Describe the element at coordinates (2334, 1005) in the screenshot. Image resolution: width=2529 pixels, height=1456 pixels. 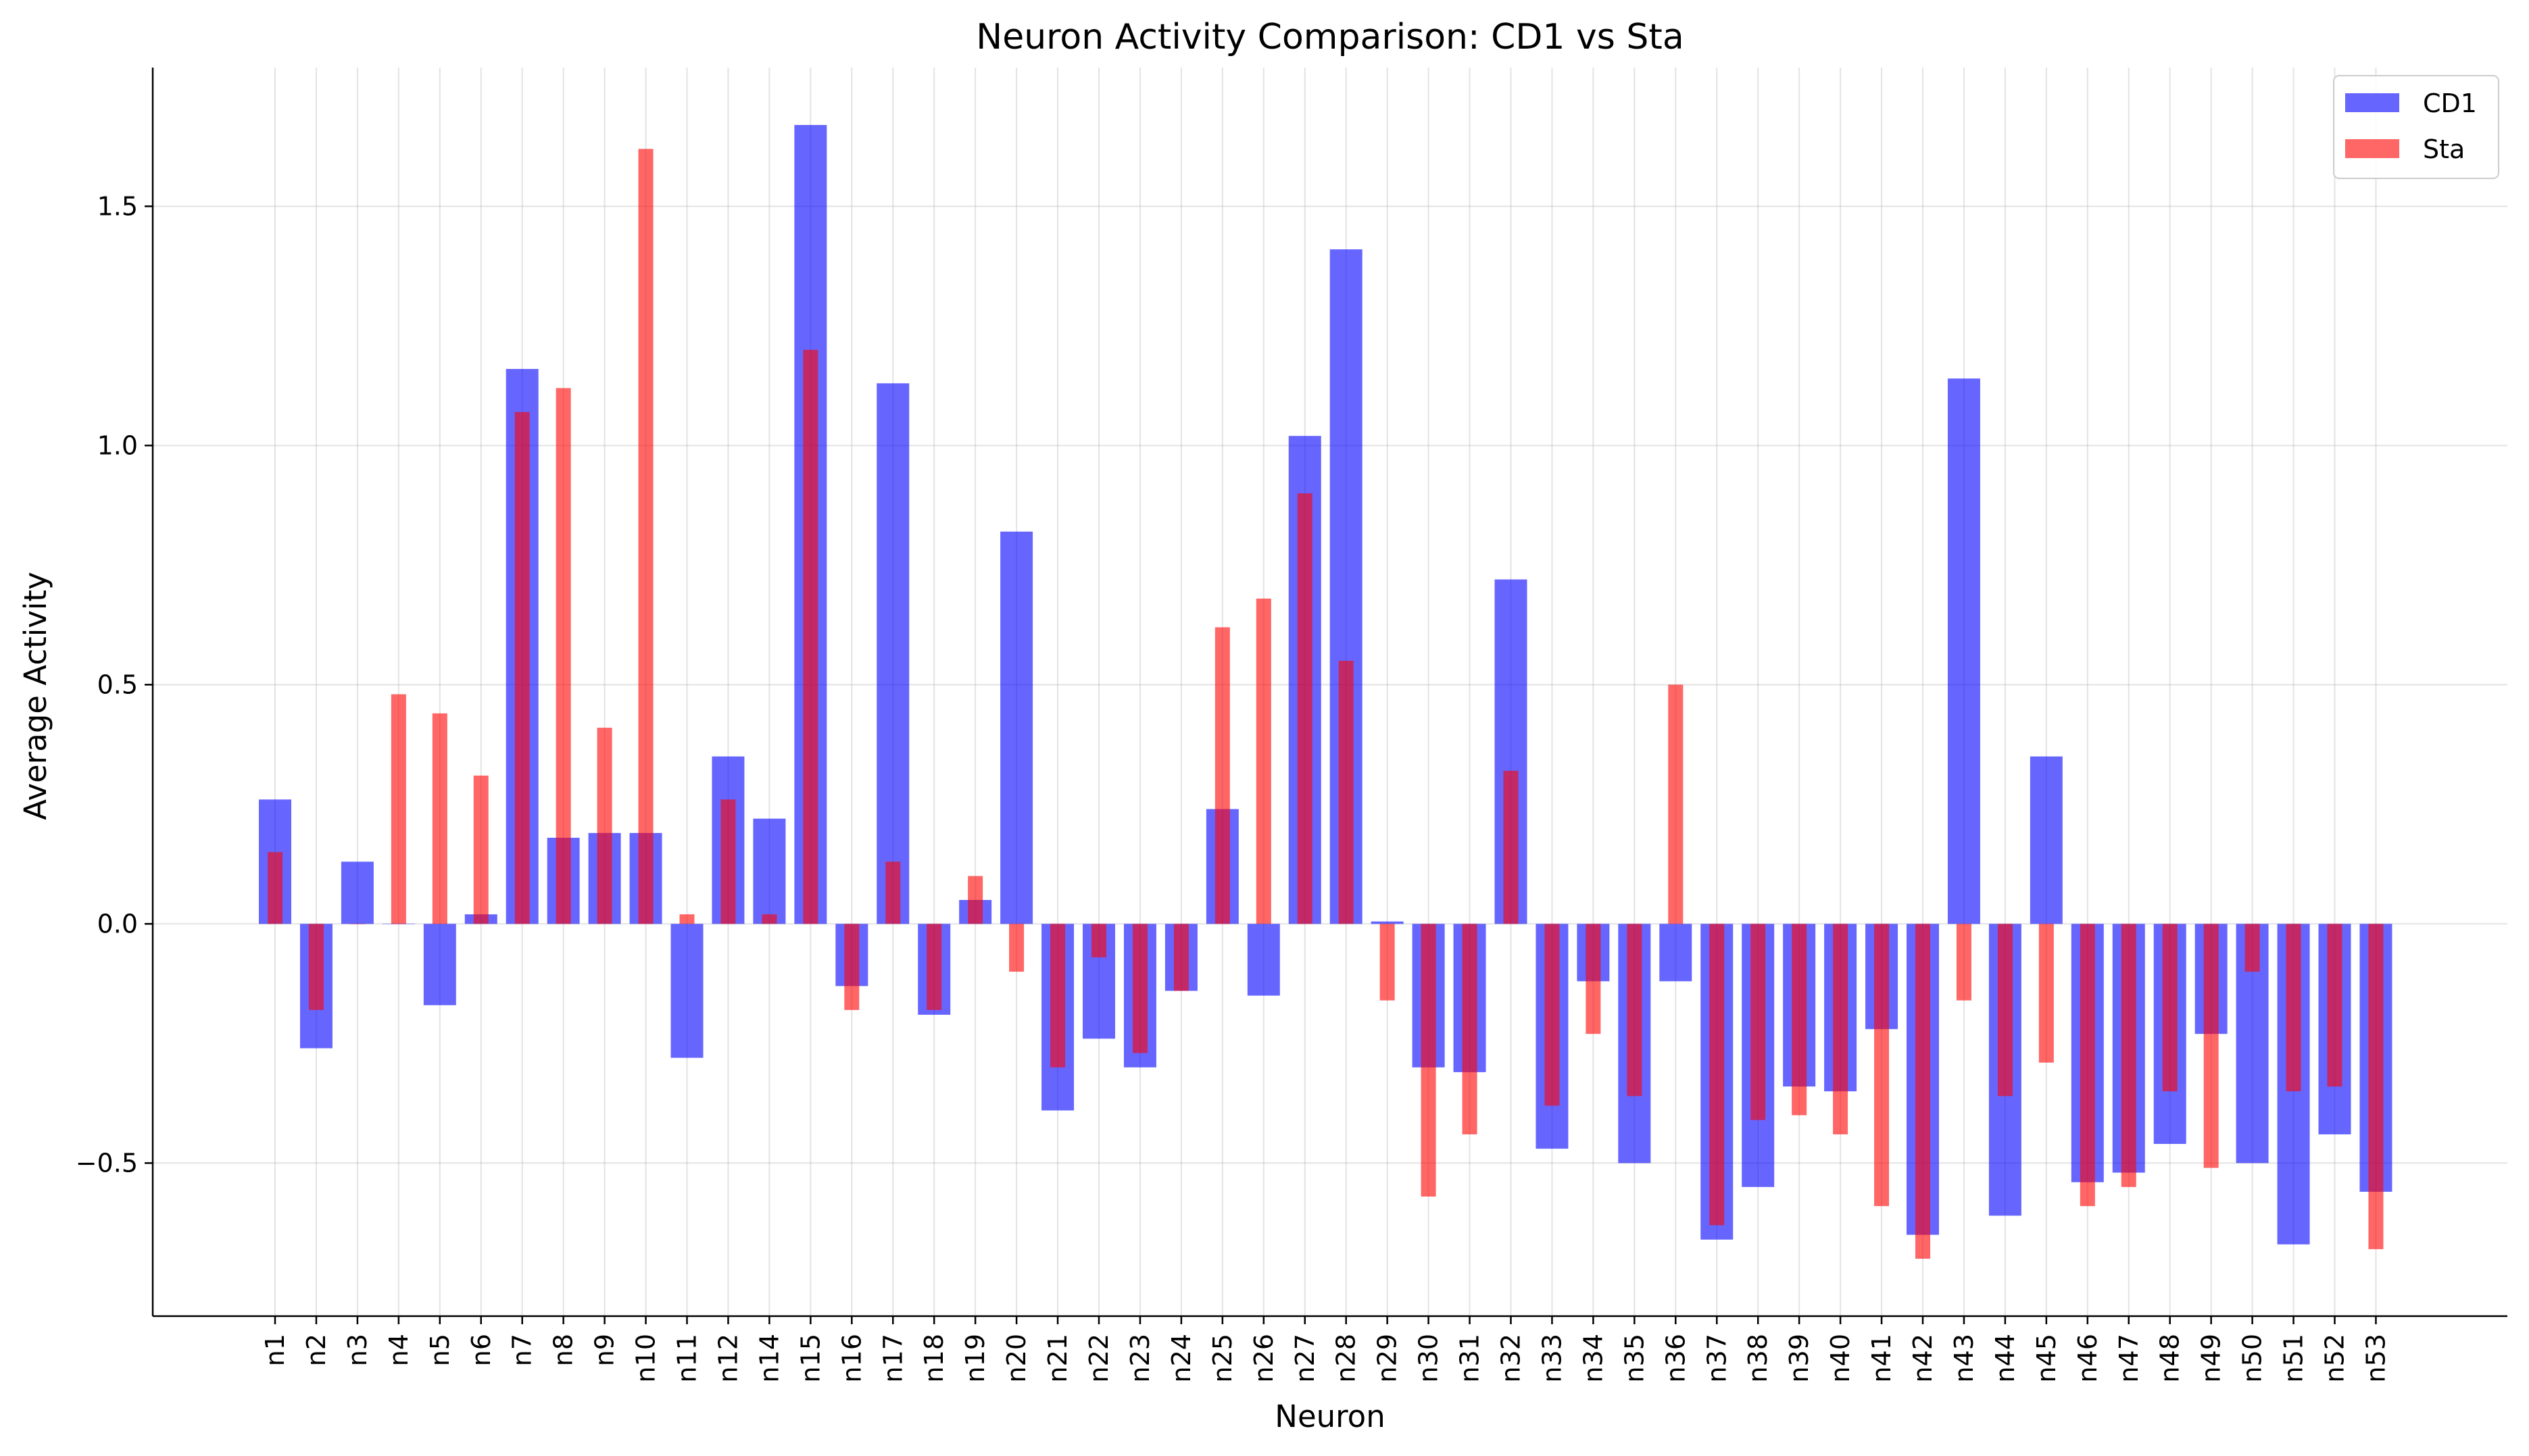
I see `bar-sta-n52` at that location.